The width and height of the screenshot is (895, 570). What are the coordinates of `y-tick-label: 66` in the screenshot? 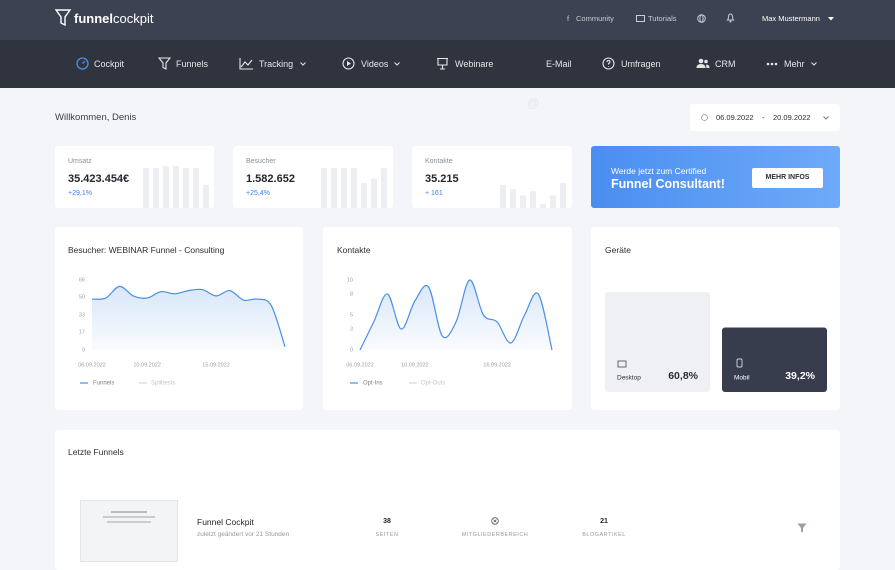 It's located at (82, 280).